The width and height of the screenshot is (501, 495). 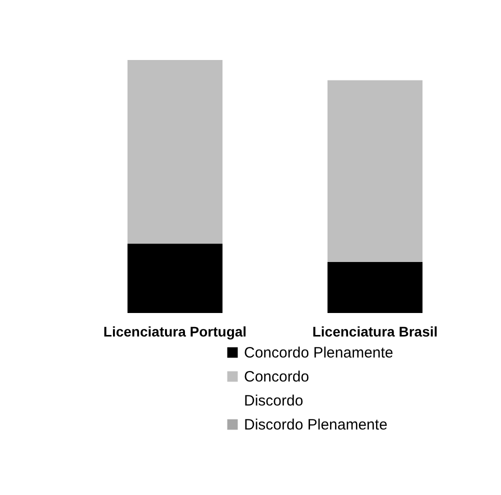 What do you see at coordinates (375, 332) in the screenshot?
I see `x-tick-label: Licenciatura Brasil` at bounding box center [375, 332].